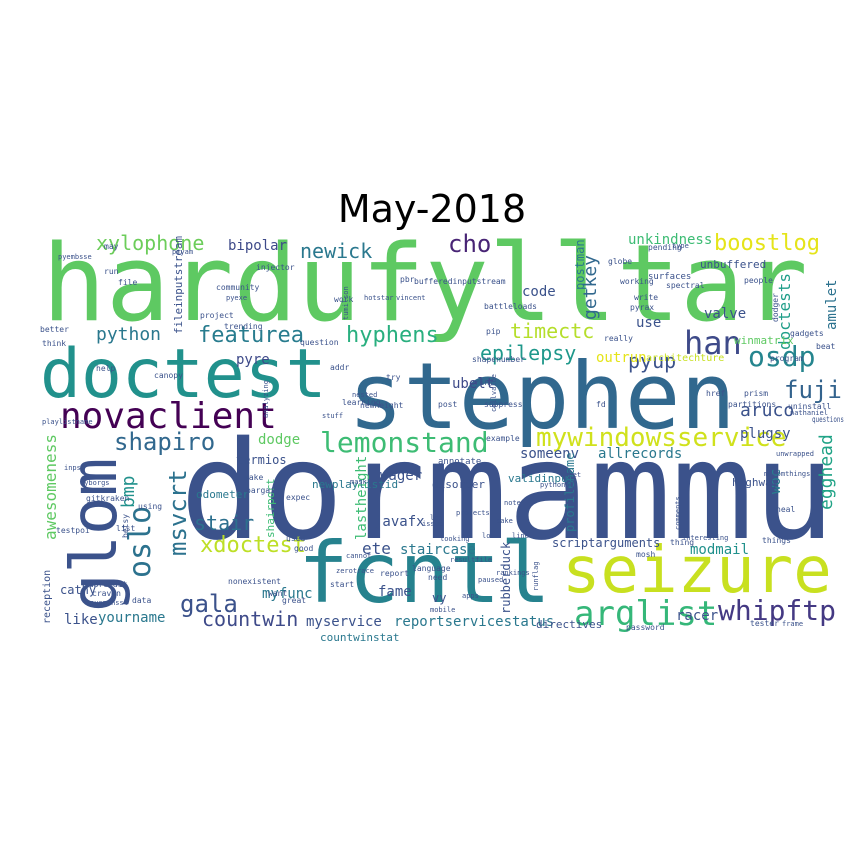 This screenshot has width=864, height=864. Describe the element at coordinates (437, 577) in the screenshot. I see `cloud-word: need` at that location.